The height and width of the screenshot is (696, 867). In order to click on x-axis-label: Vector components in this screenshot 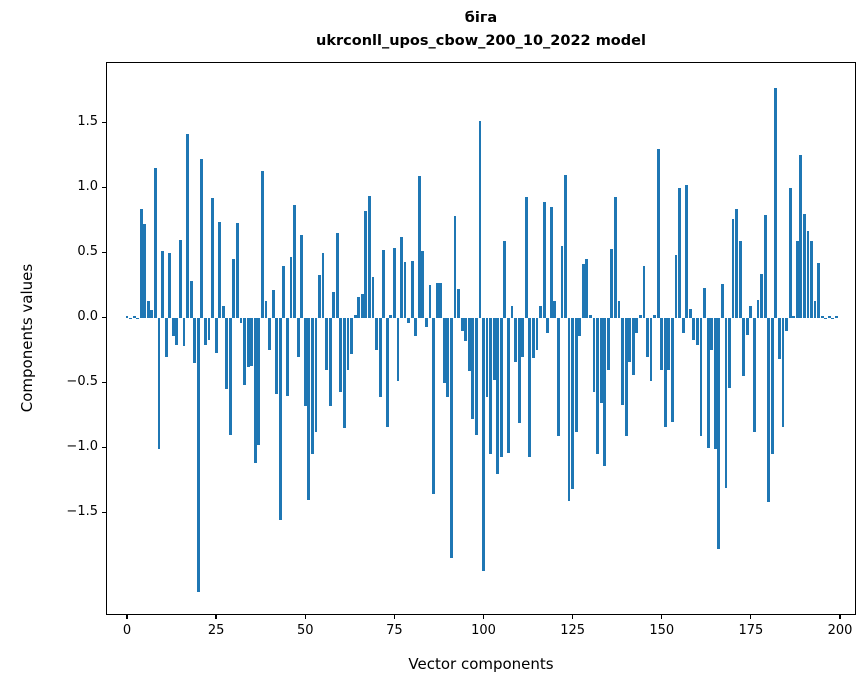, I will do `click(481, 664)`.